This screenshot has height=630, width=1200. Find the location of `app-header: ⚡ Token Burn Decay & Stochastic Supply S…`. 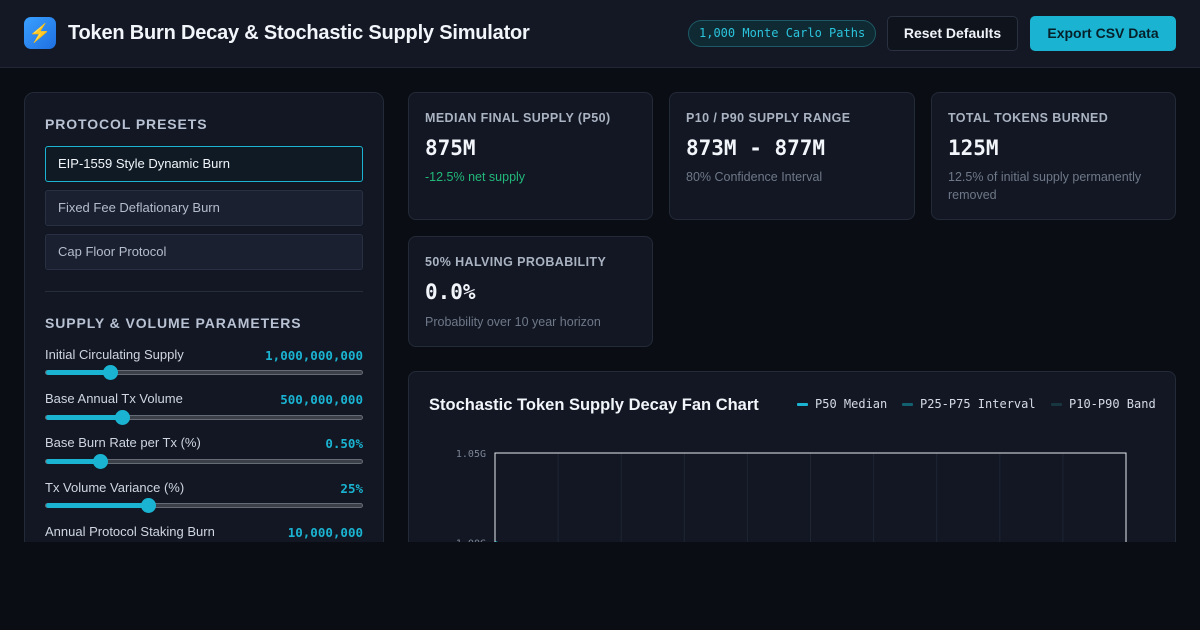

app-header: ⚡ Token Burn Decay & Stochastic Supply S… is located at coordinates (600, 34).